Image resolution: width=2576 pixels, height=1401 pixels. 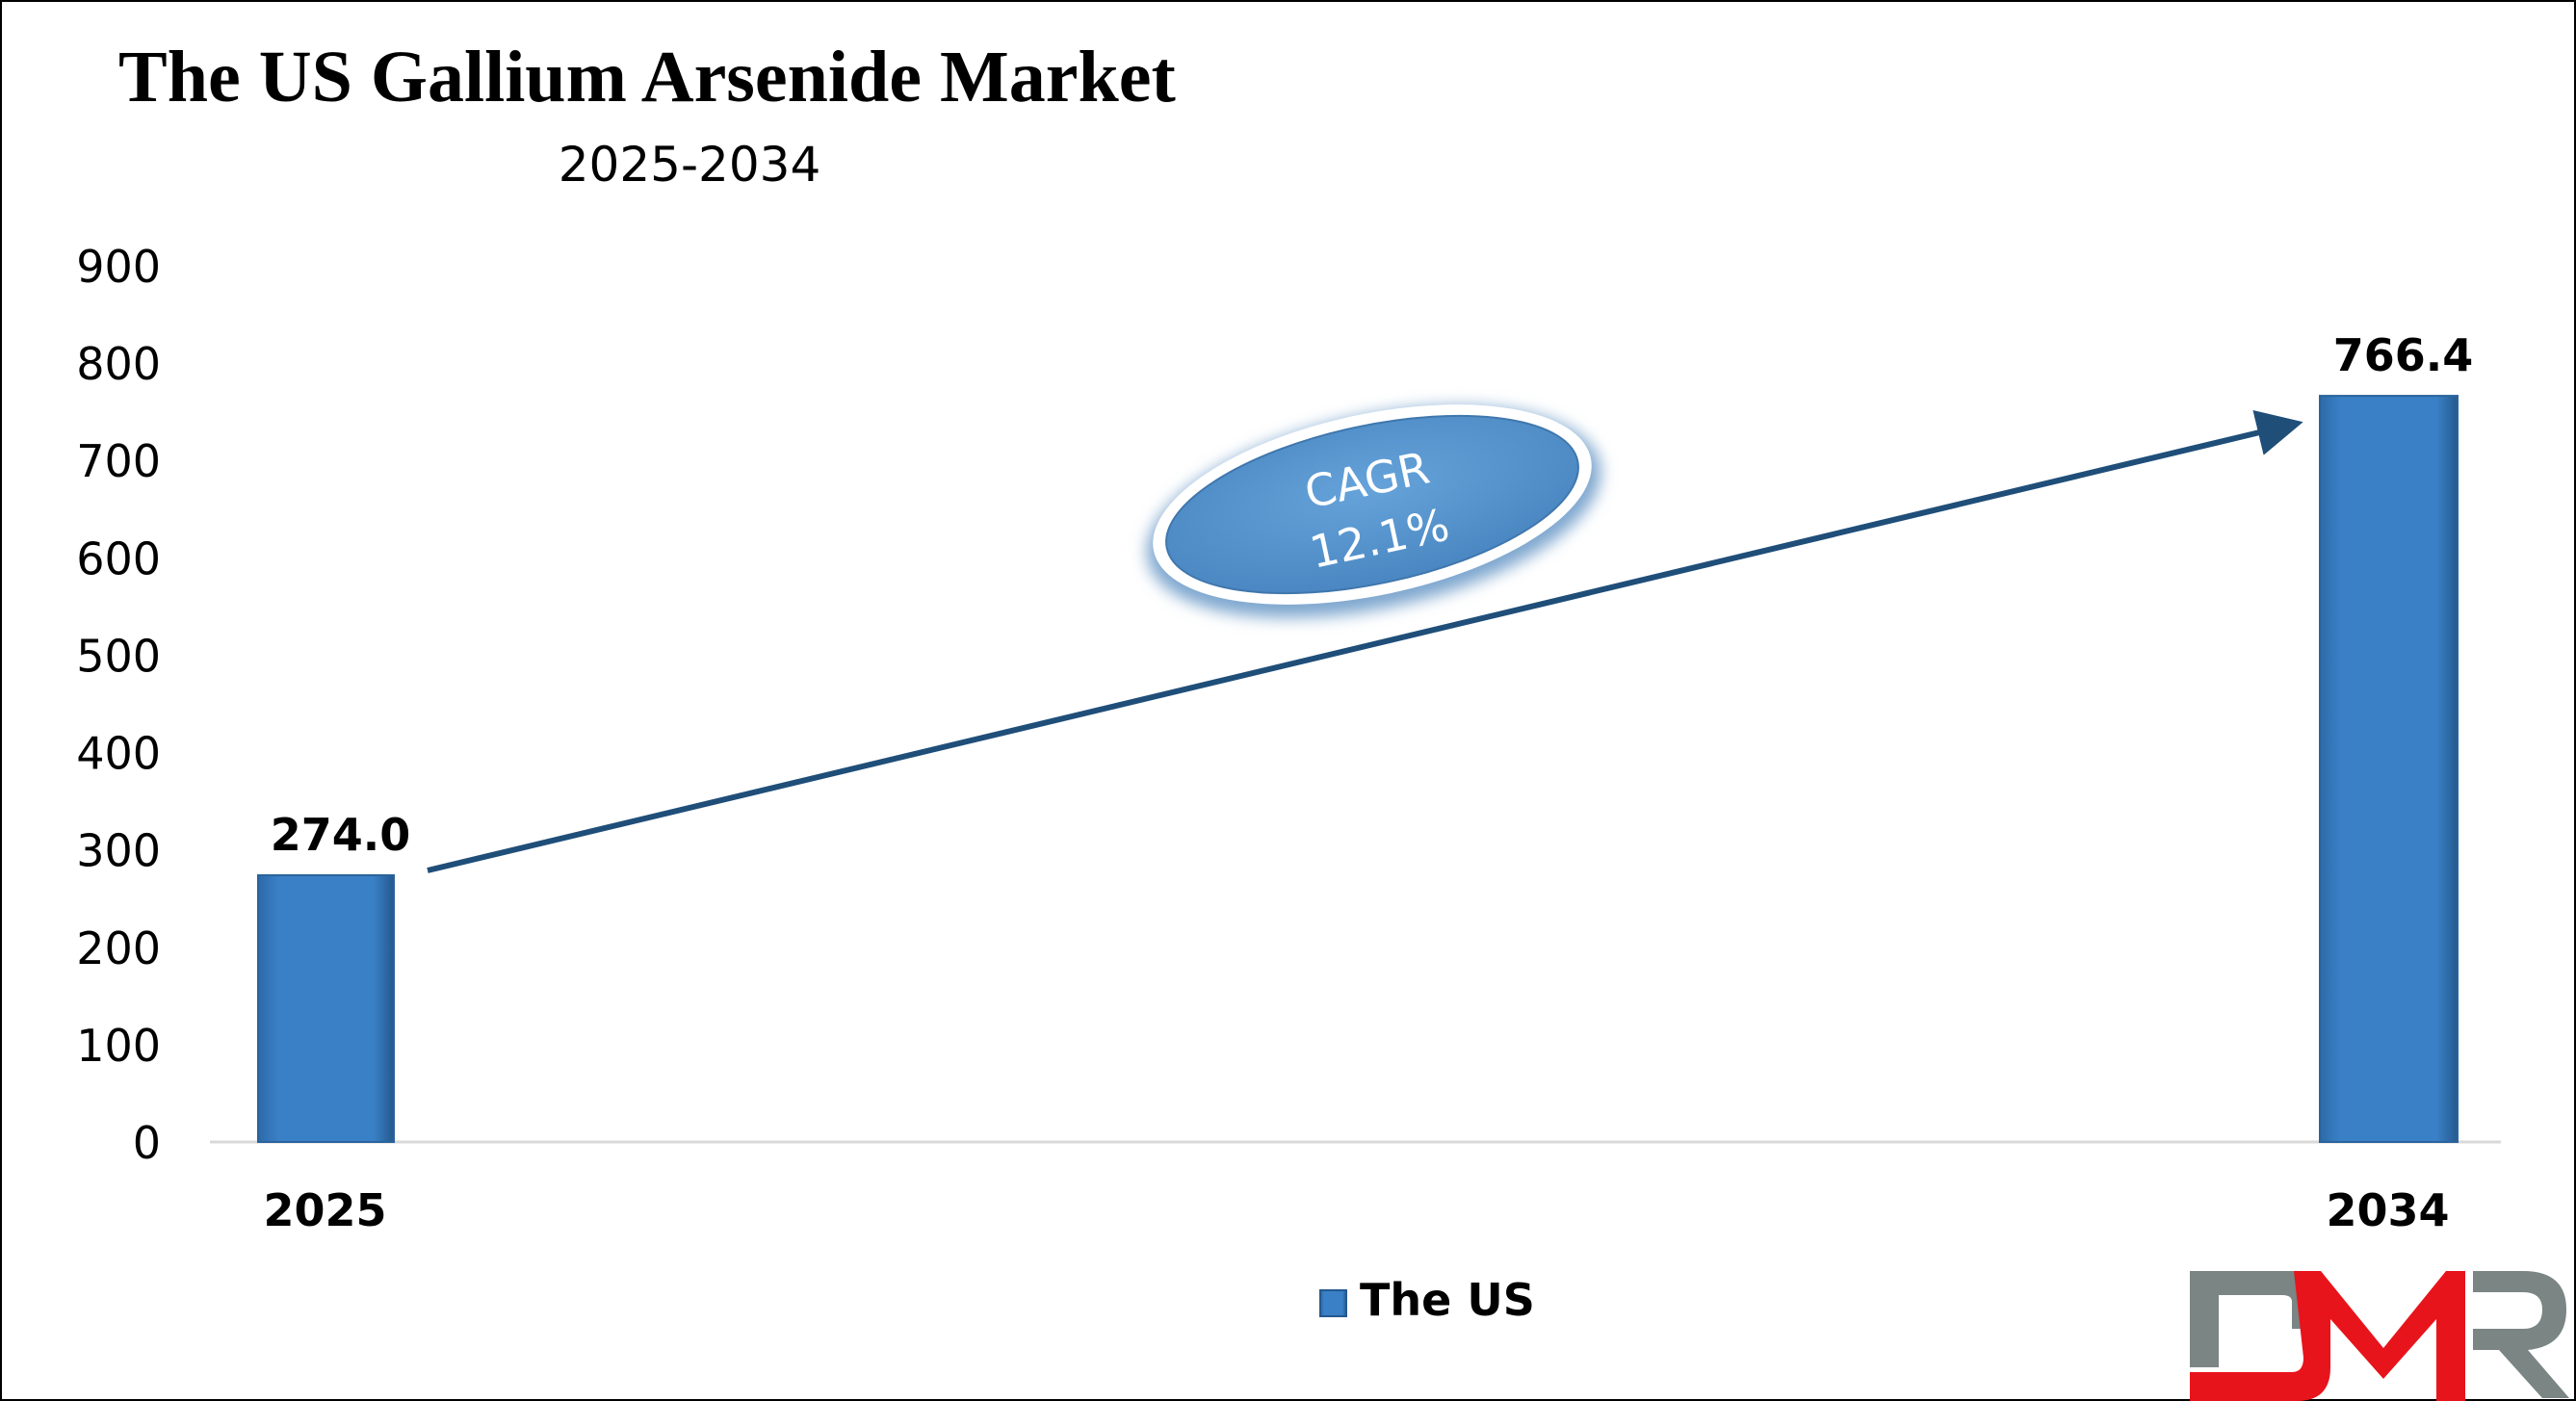 What do you see at coordinates (326, 1008) in the screenshot?
I see `bar-2025` at bounding box center [326, 1008].